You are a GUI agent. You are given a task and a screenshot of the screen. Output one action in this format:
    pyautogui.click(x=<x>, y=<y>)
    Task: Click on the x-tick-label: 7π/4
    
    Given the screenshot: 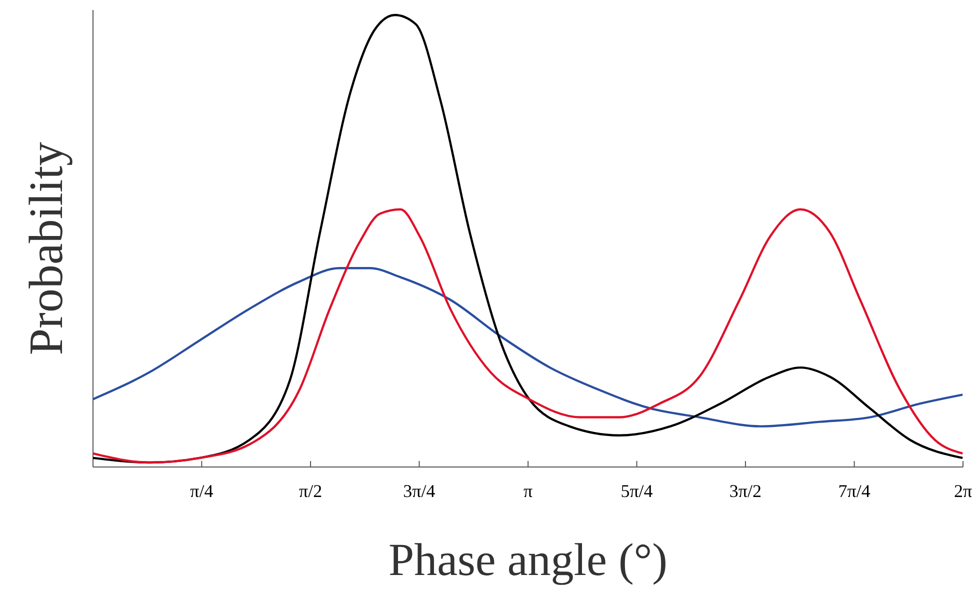 What is the action you would take?
    pyautogui.click(x=854, y=491)
    